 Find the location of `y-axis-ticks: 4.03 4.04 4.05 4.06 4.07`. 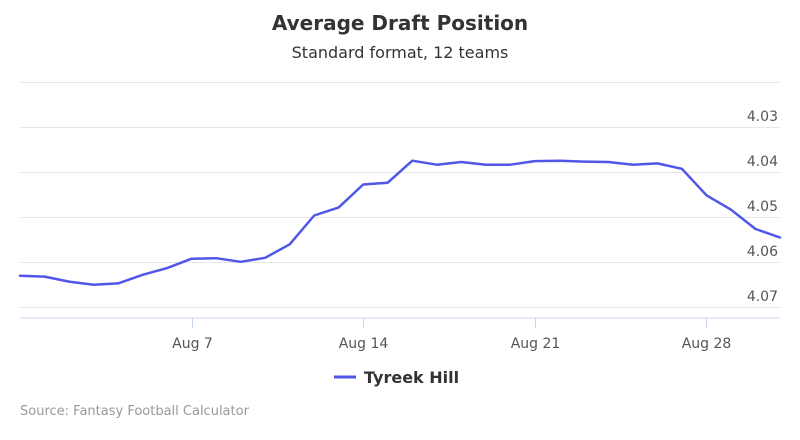

y-axis-ticks: 4.03 4.04 4.05 4.06 4.07 is located at coordinates (762, 207).